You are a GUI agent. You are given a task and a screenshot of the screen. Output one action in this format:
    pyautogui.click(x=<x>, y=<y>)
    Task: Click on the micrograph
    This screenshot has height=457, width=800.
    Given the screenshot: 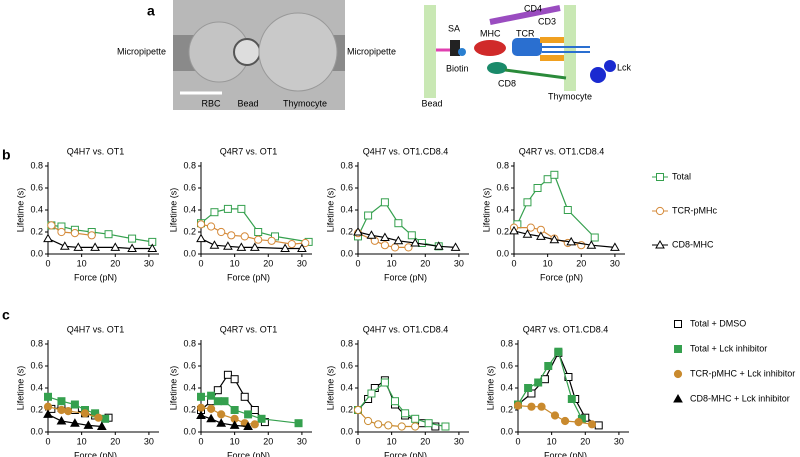 What is the action you would take?
    pyautogui.click(x=259, y=55)
    